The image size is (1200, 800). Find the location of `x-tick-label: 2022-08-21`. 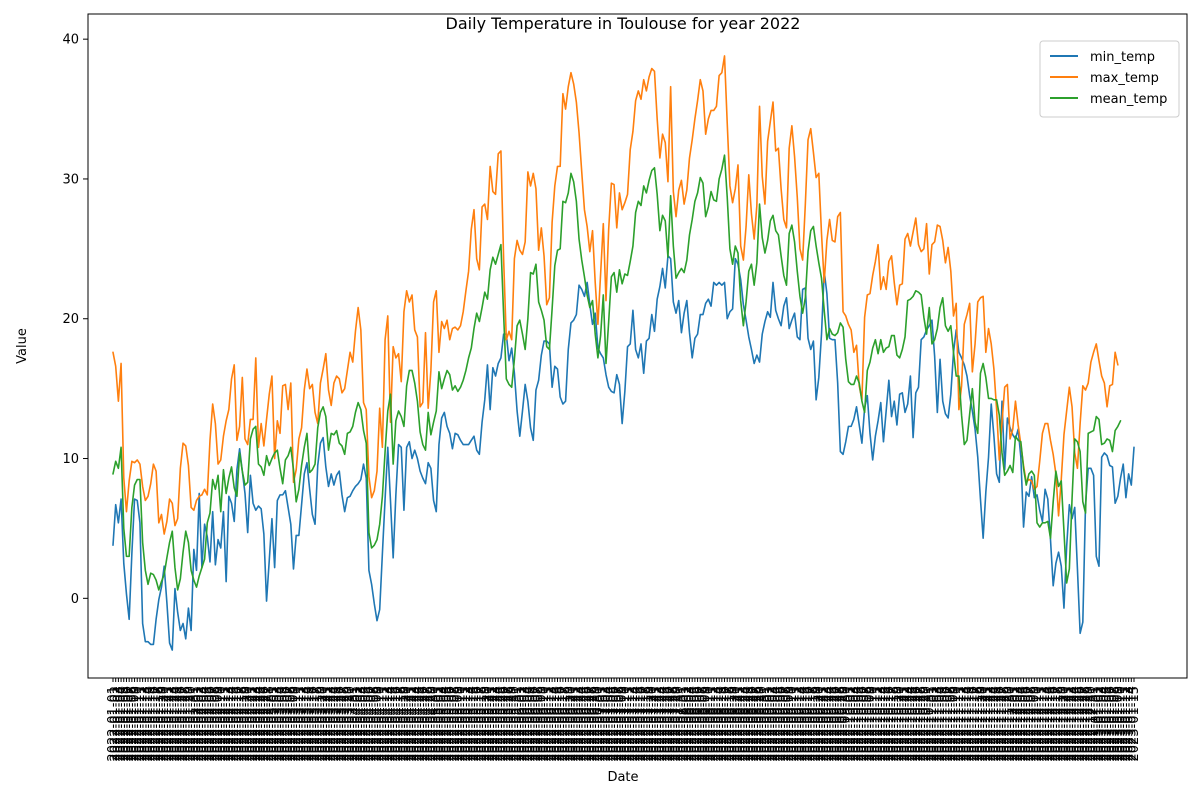

x-tick-label: 2022-08-21 is located at coordinates (738, 724).